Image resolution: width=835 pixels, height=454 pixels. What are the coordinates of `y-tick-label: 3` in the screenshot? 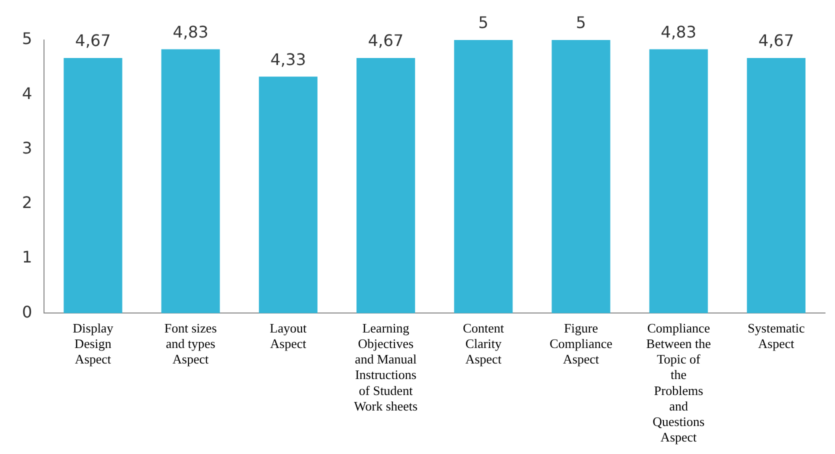 It's located at (27, 148).